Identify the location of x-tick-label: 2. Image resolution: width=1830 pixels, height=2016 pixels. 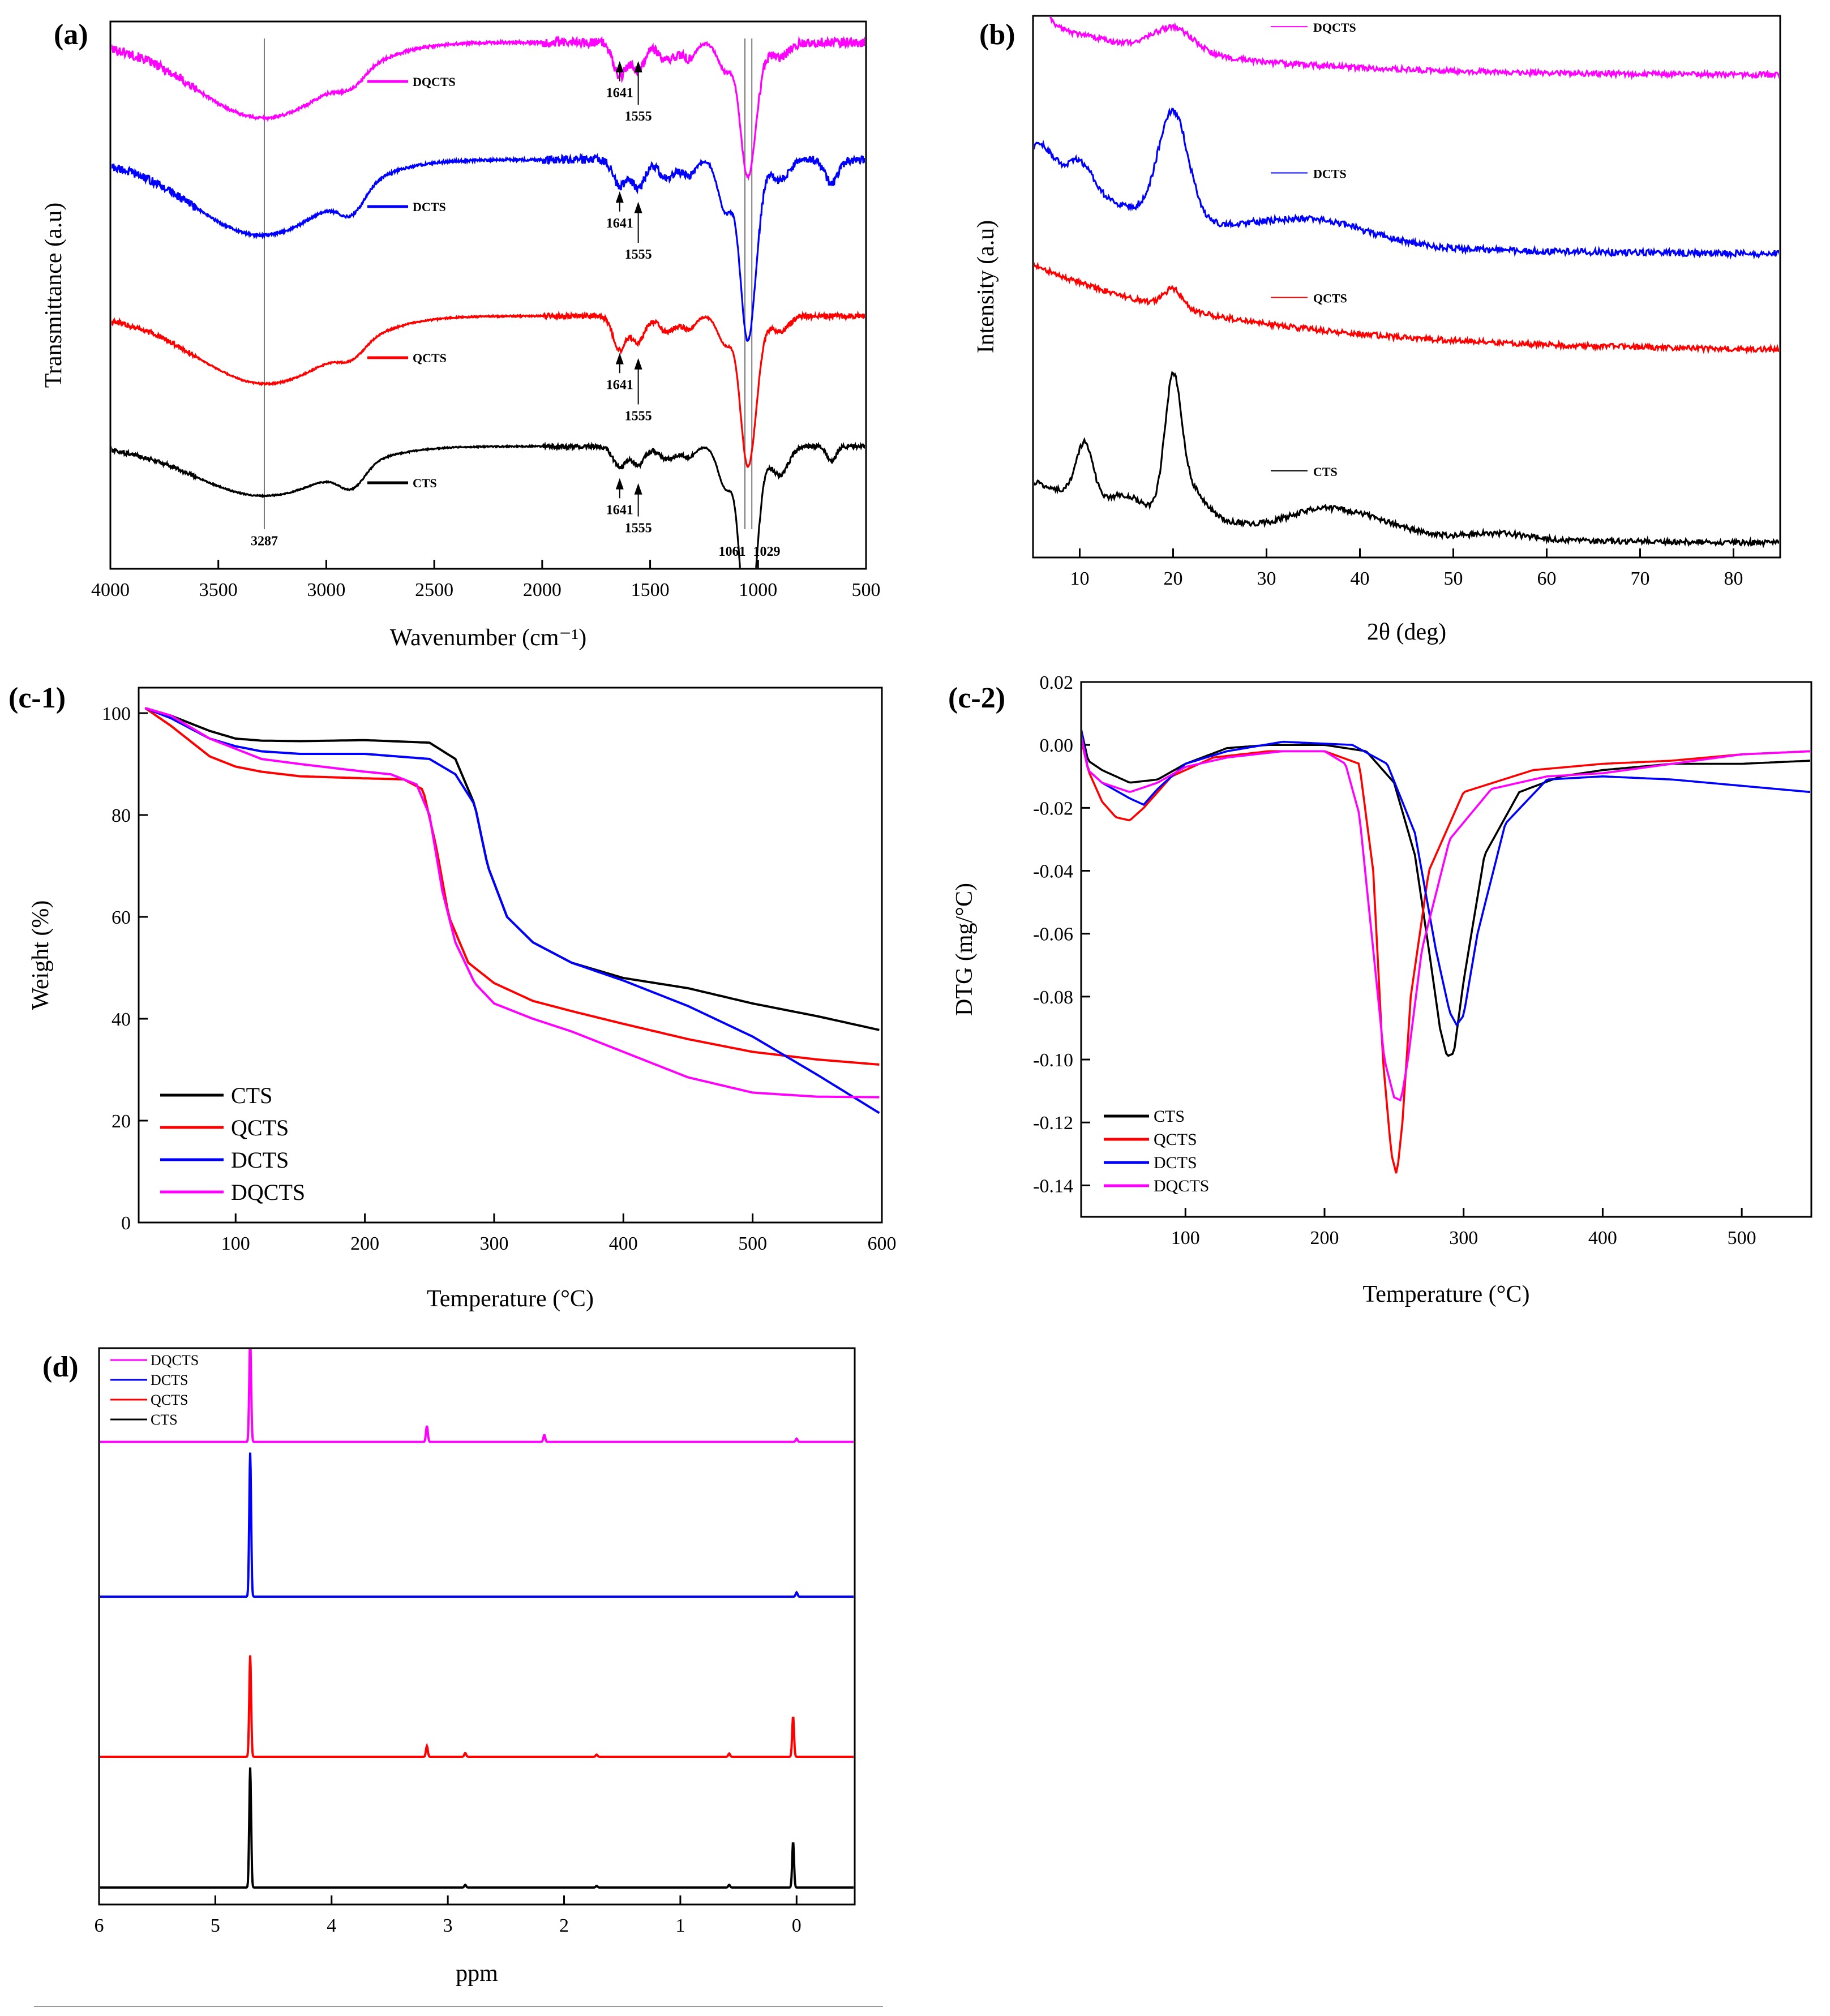
(564, 1925).